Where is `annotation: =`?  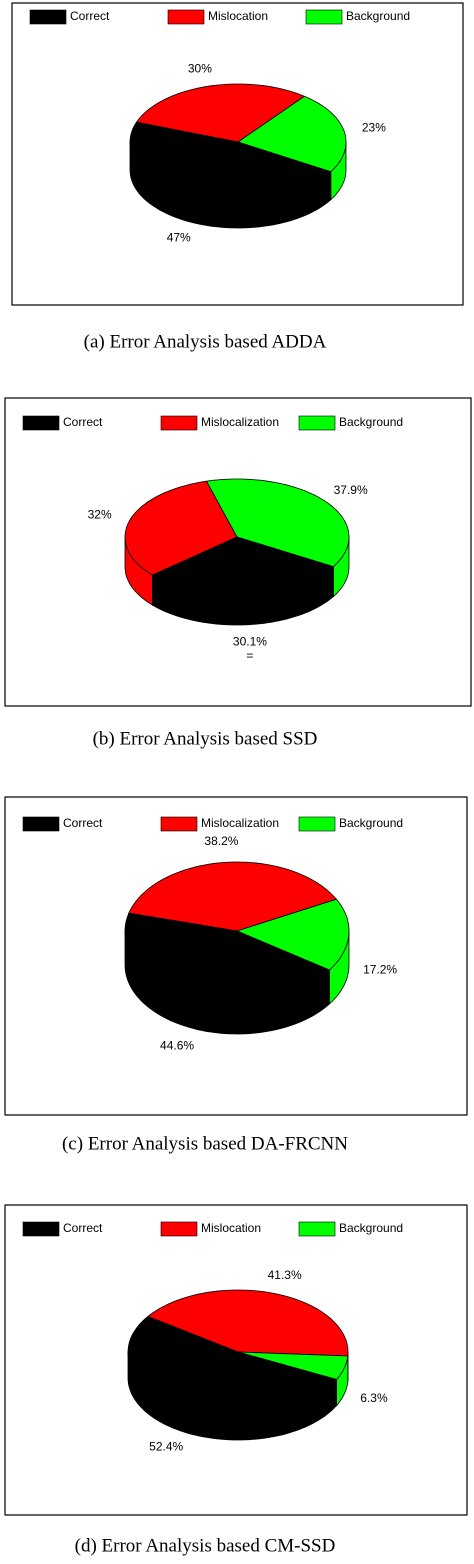
annotation: = is located at coordinates (249, 655).